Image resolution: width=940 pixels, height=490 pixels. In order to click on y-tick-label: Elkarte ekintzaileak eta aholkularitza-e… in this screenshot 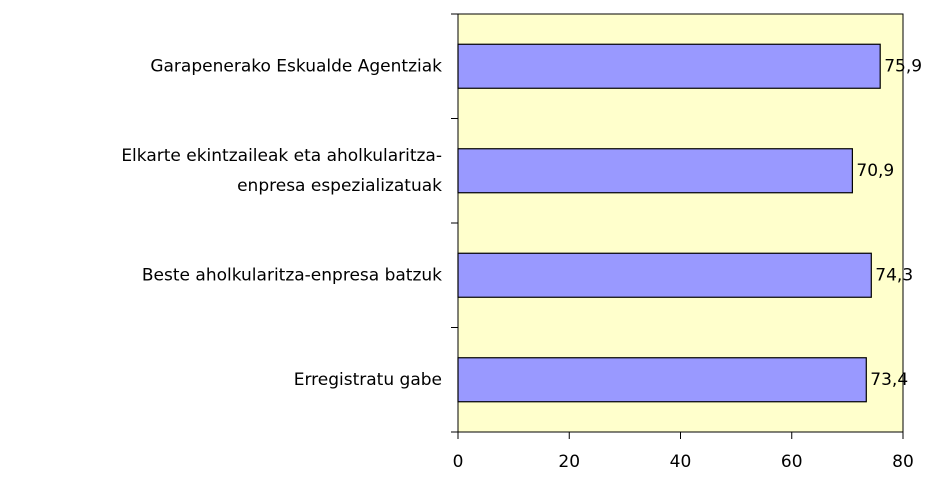, I will do `click(281, 171)`.